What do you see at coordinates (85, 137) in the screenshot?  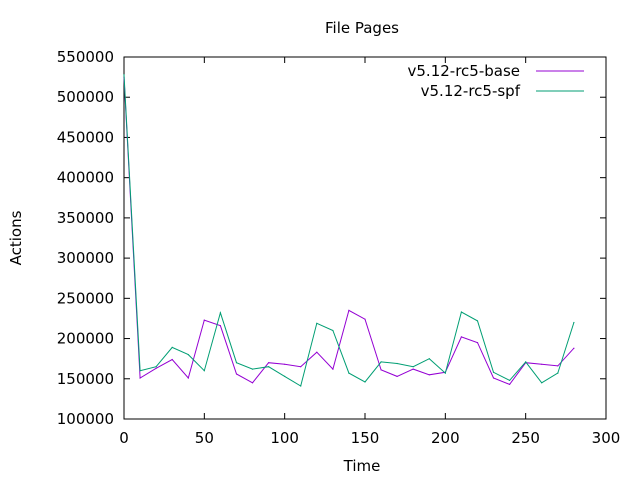 I see `y-tick-label: 450000` at bounding box center [85, 137].